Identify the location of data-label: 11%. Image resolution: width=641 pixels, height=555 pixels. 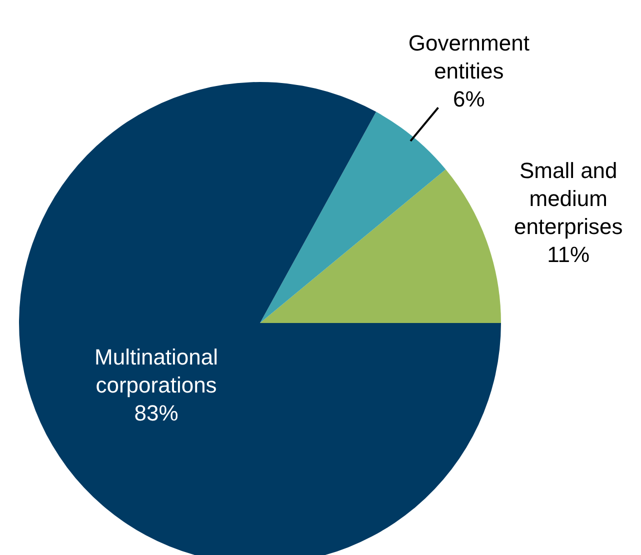
(568, 253).